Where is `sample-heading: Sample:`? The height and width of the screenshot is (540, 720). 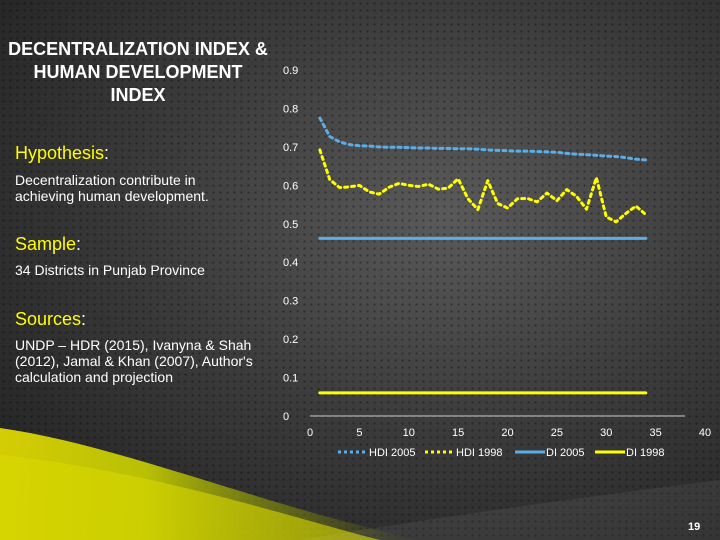
sample-heading: Sample: is located at coordinates (48, 244).